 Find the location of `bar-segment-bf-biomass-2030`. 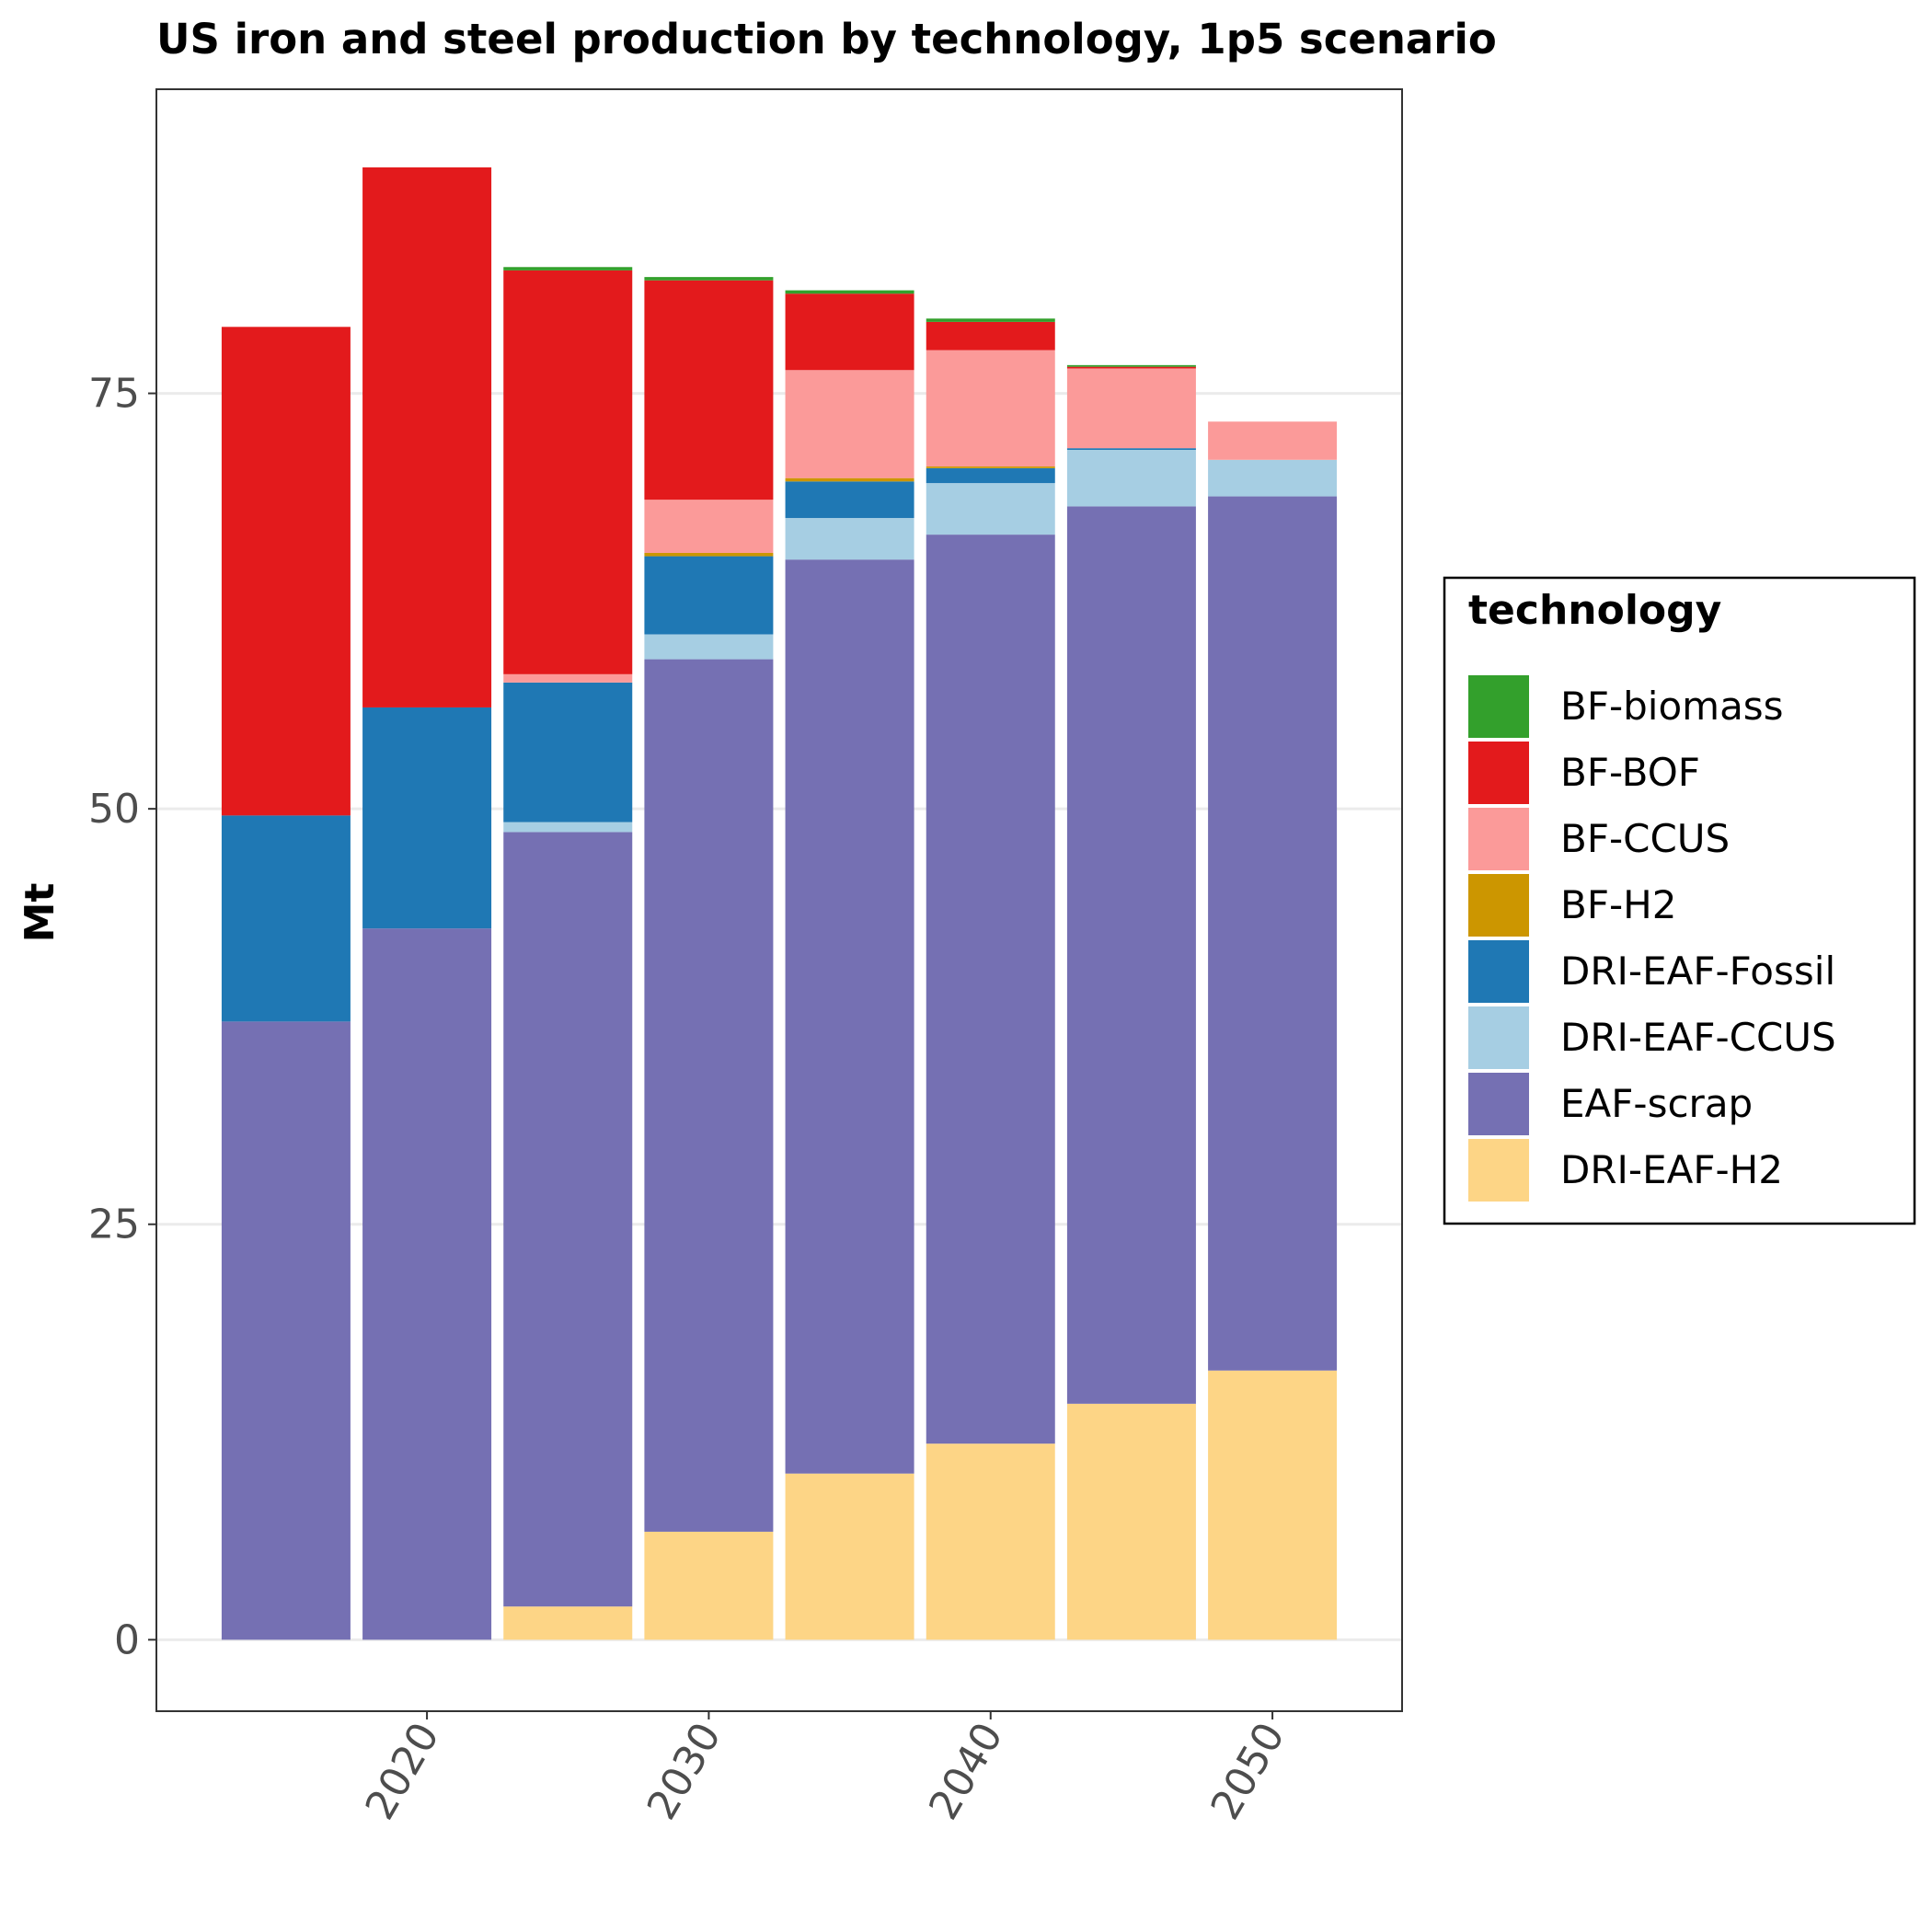

bar-segment-bf-biomass-2030 is located at coordinates (709, 279).